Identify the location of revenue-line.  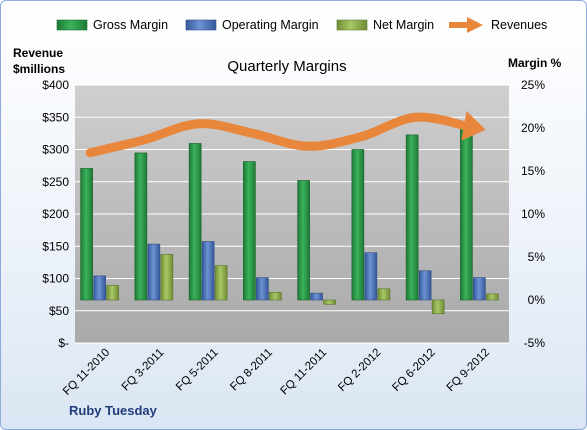
(280, 135).